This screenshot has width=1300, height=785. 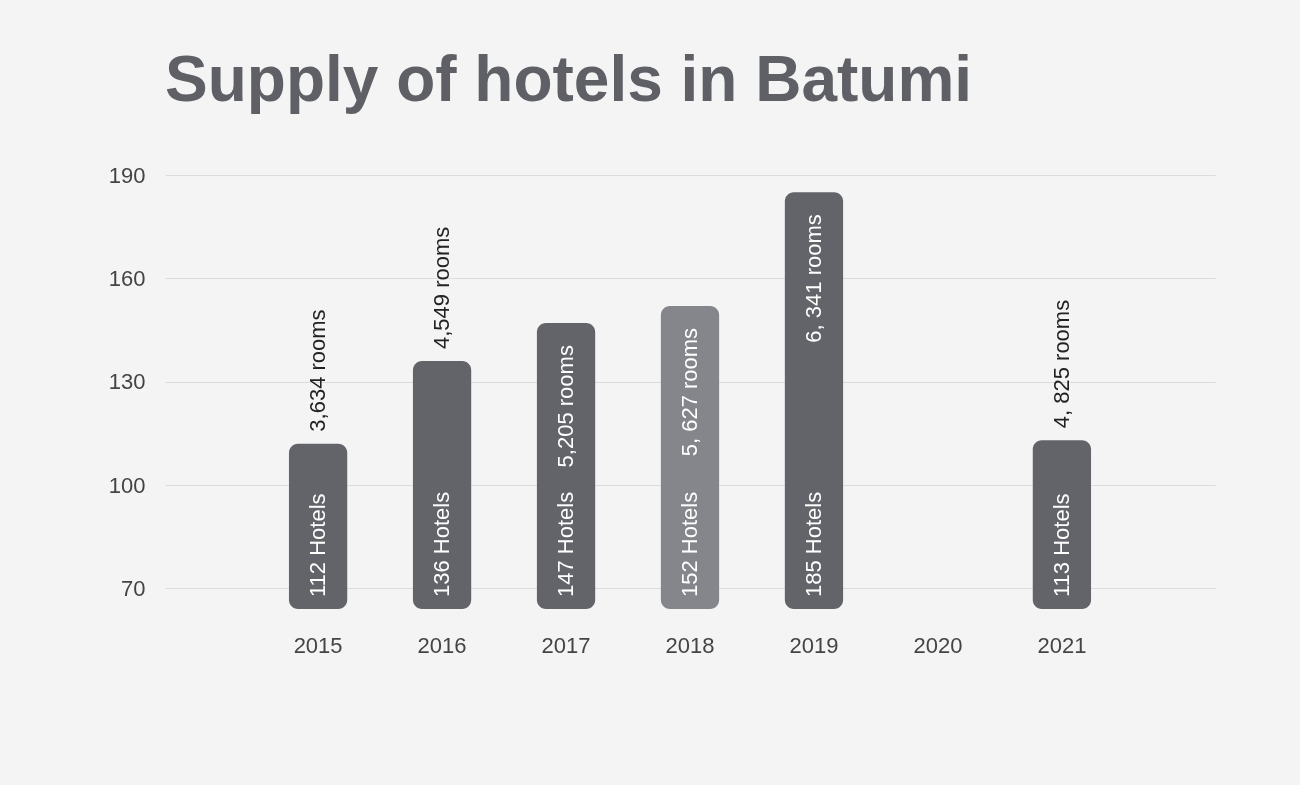 I want to click on annotation: 5,205 rooms, so click(x=566, y=406).